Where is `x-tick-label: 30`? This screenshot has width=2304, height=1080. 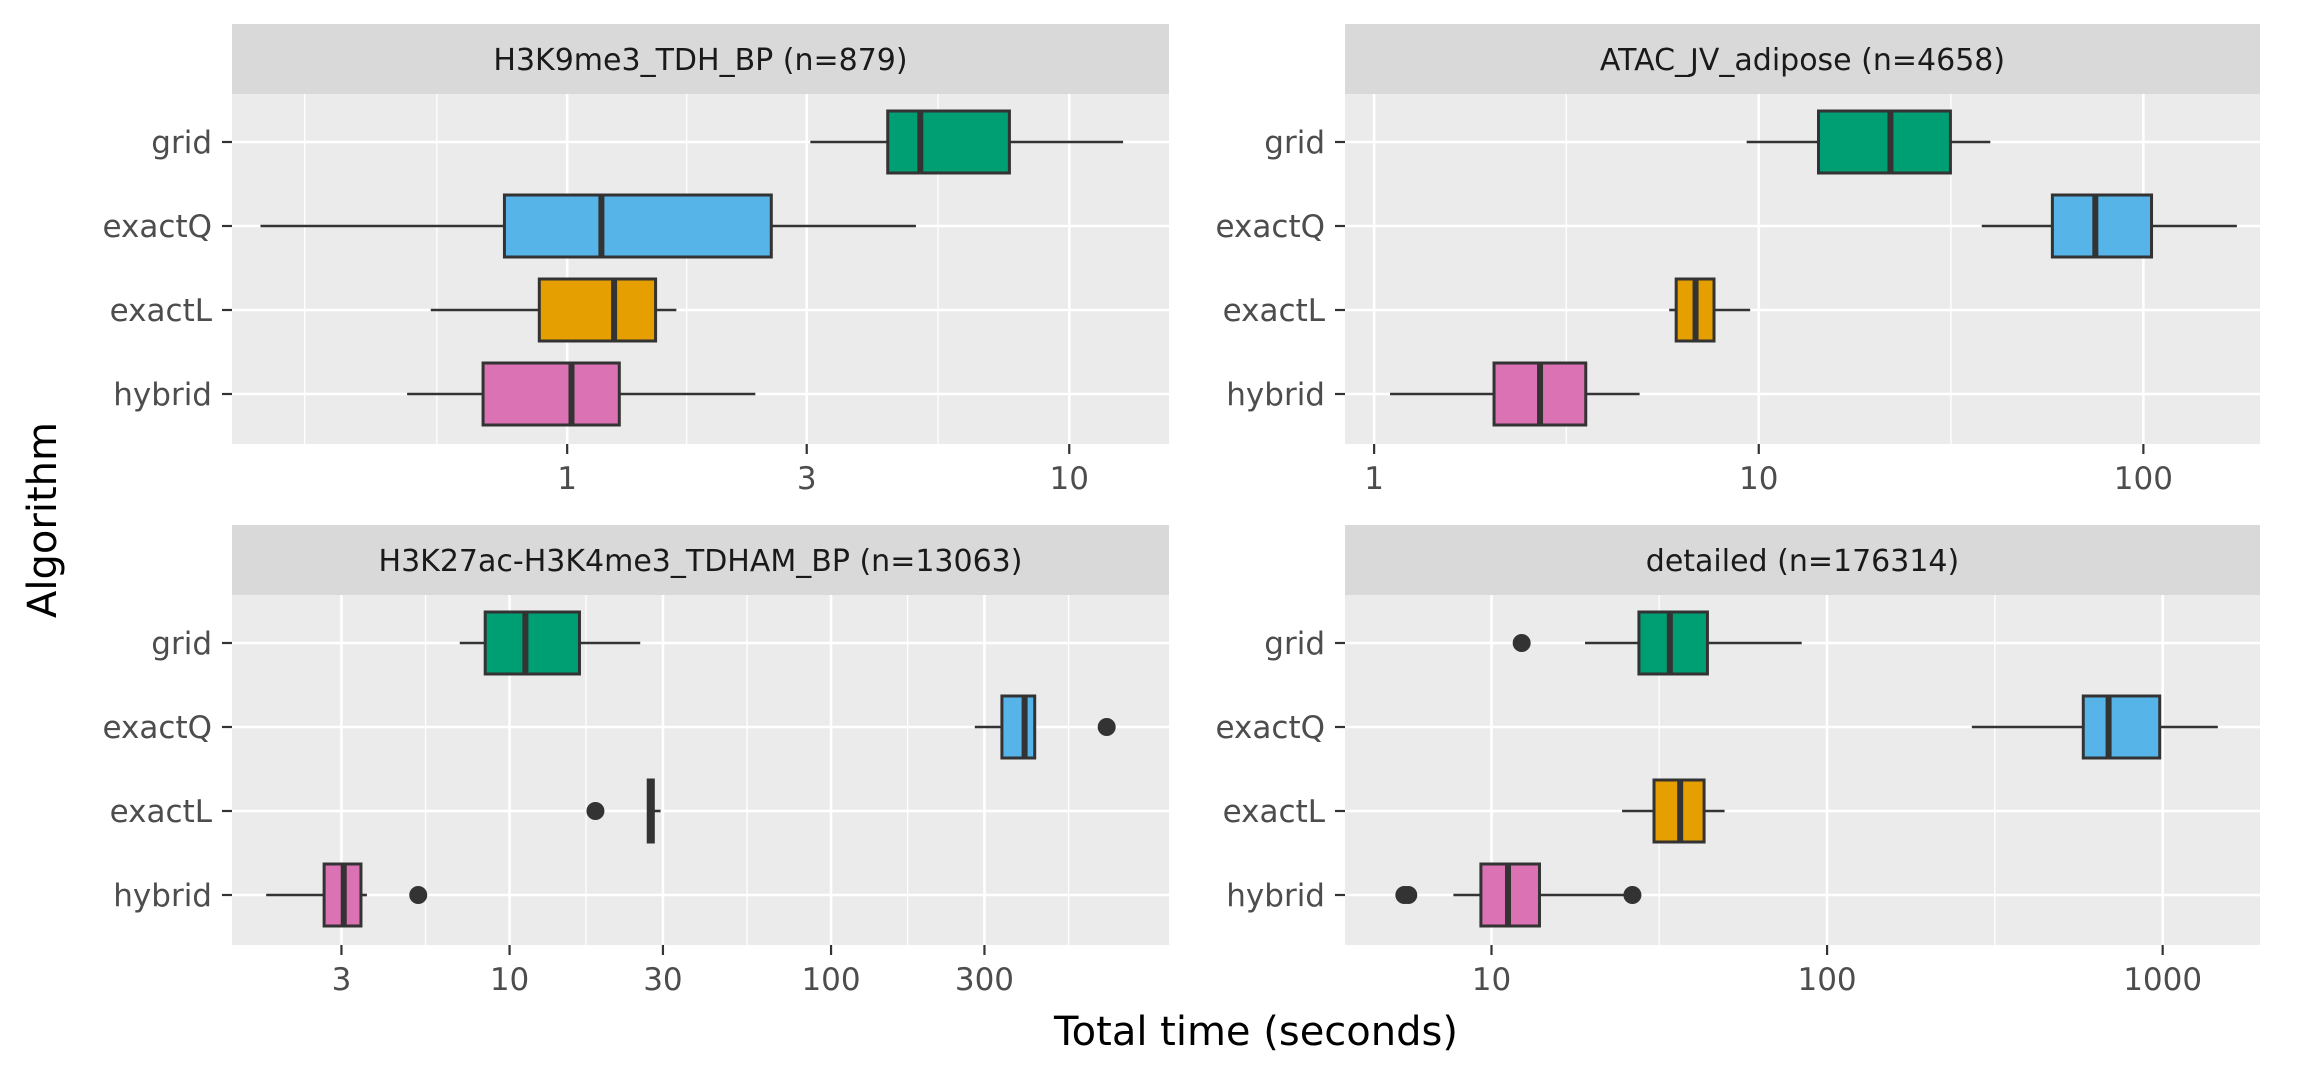 x-tick-label: 30 is located at coordinates (662, 980).